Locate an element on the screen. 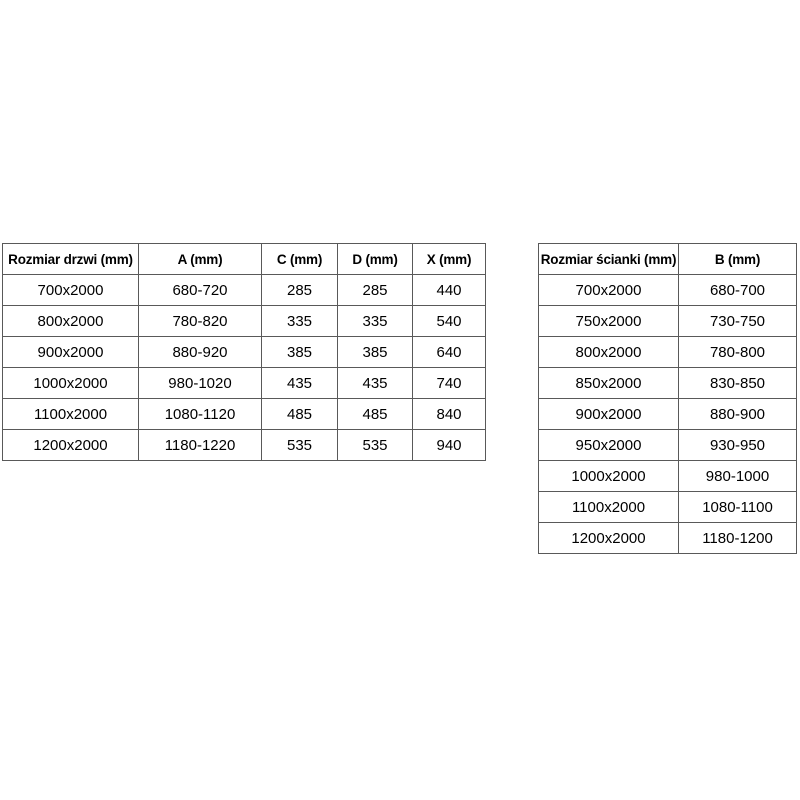 This screenshot has width=800, height=800. table-cell: 850x2000 is located at coordinates (608, 383).